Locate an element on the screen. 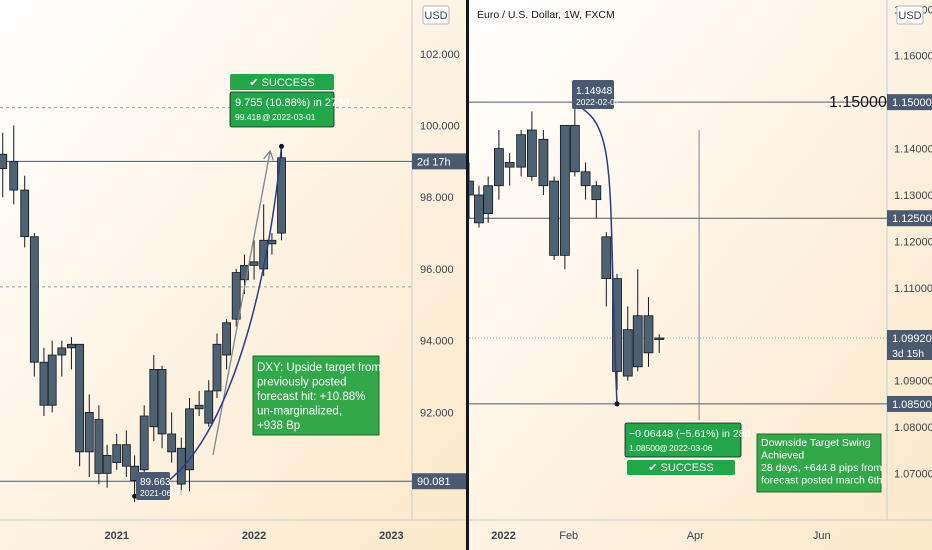  y-tick-label: 92.000 is located at coordinates (437, 413).